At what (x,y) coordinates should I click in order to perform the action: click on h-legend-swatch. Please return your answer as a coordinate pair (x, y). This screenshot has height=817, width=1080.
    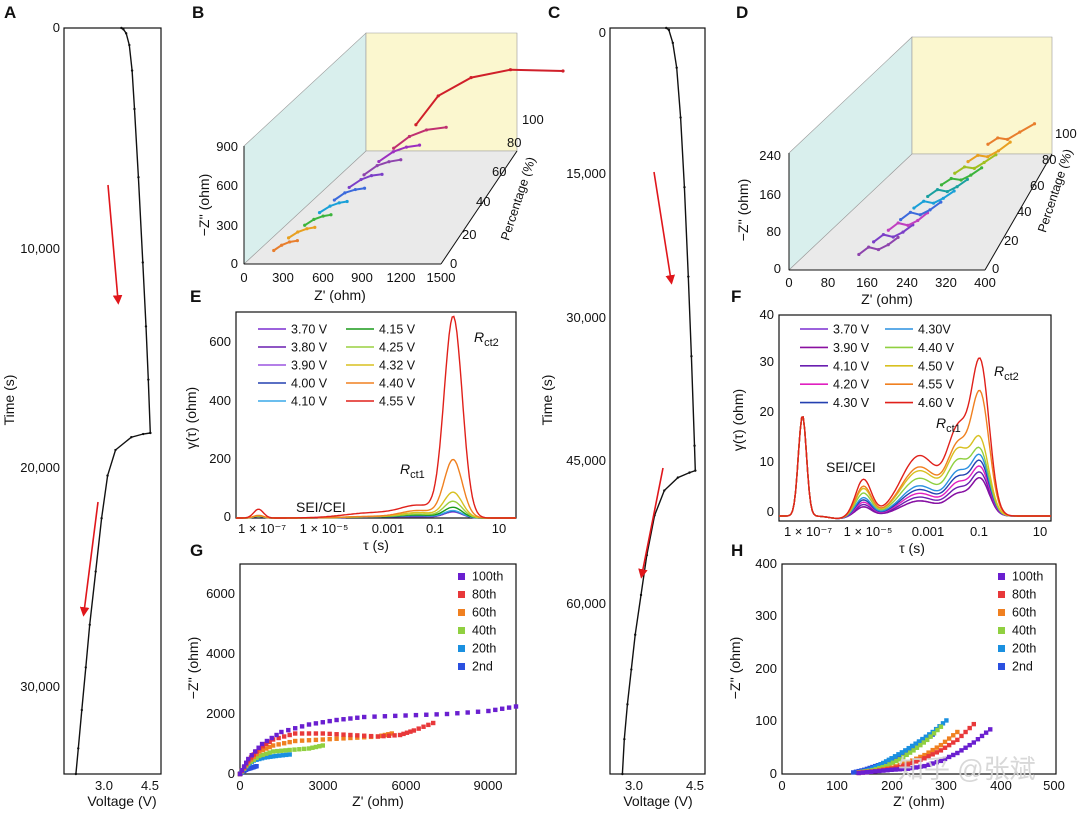
    Looking at the image, I should click on (1001, 594).